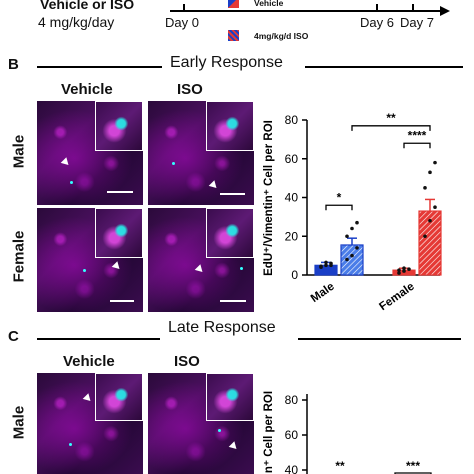 The image size is (474, 474). I want to click on chart-b-cat-female: Female, so click(396, 297).